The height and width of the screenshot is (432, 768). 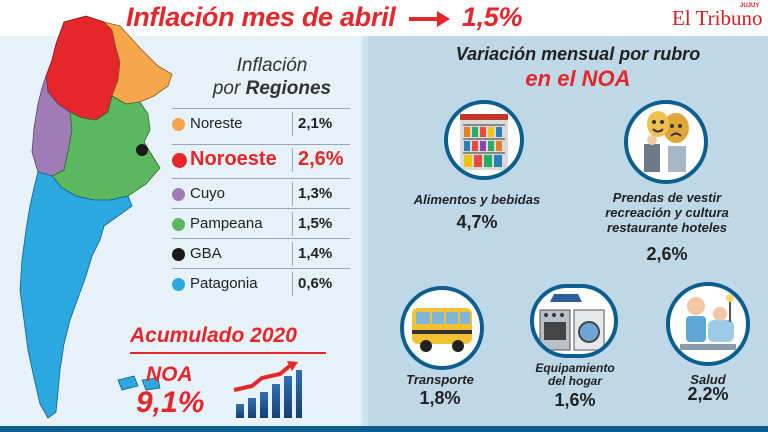 What do you see at coordinates (272, 65) in the screenshot?
I see `regions-title-line1: Inflación` at bounding box center [272, 65].